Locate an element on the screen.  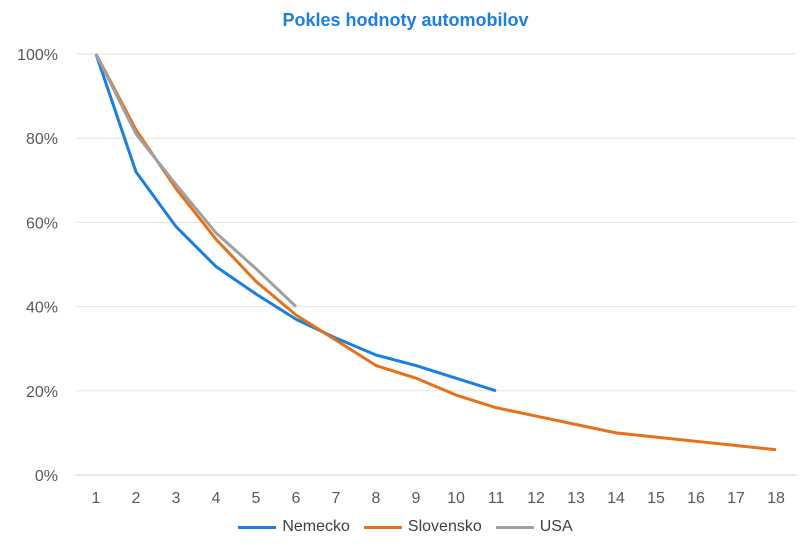
y-axis-ticks: 0% 20% 40% 60% 80% 100% is located at coordinates (37, 266).